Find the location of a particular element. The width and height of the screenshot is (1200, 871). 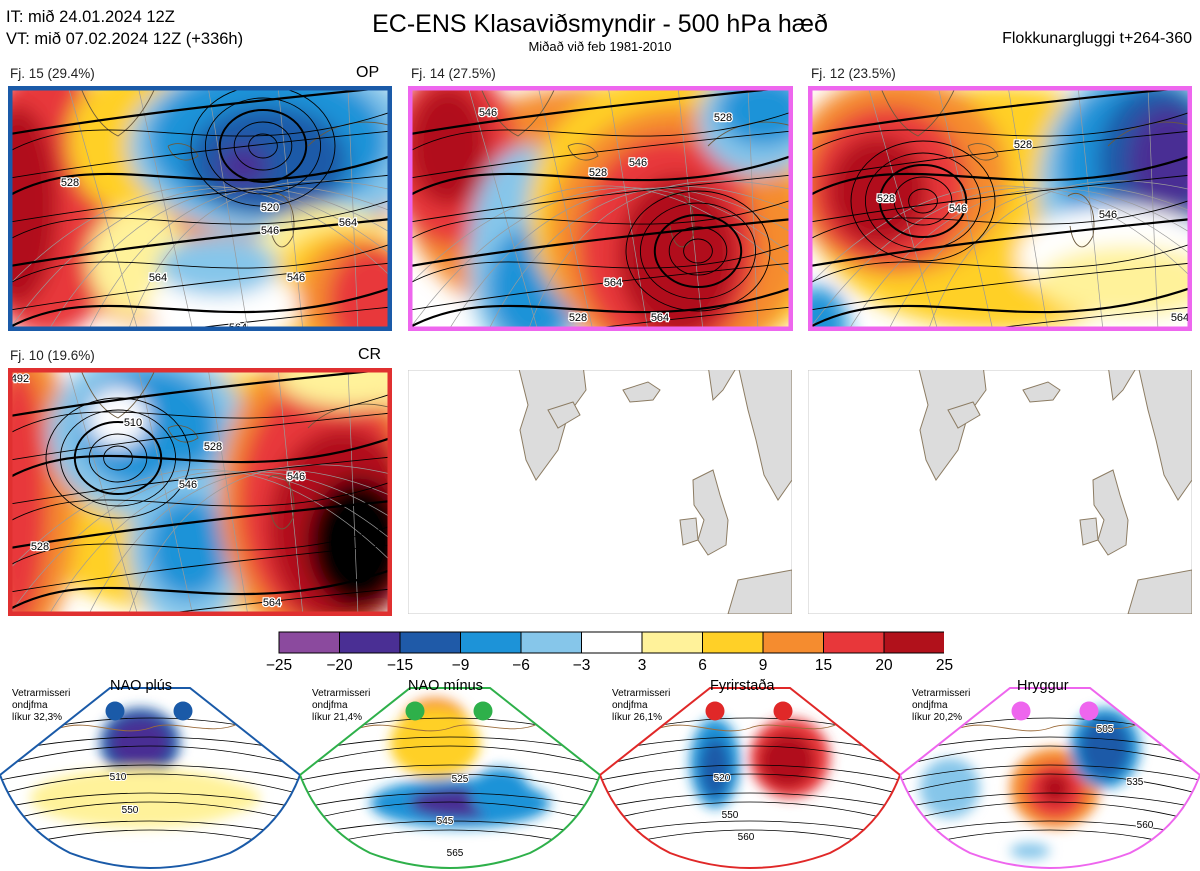

panel-4-tag: CR is located at coordinates (370, 354).